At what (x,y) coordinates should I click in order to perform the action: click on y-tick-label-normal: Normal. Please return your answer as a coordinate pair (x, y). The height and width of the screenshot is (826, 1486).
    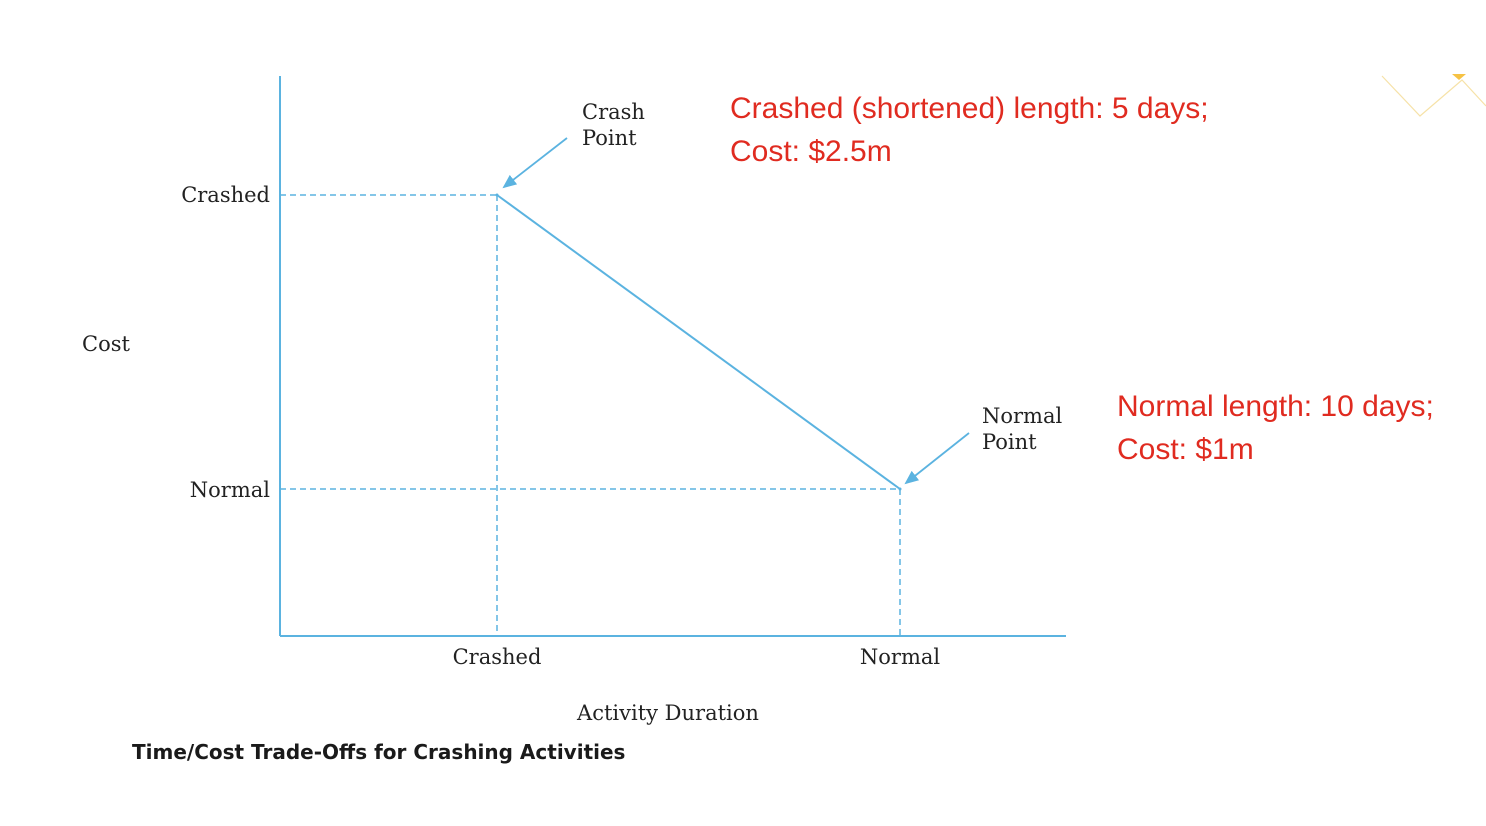
    Looking at the image, I should click on (230, 490).